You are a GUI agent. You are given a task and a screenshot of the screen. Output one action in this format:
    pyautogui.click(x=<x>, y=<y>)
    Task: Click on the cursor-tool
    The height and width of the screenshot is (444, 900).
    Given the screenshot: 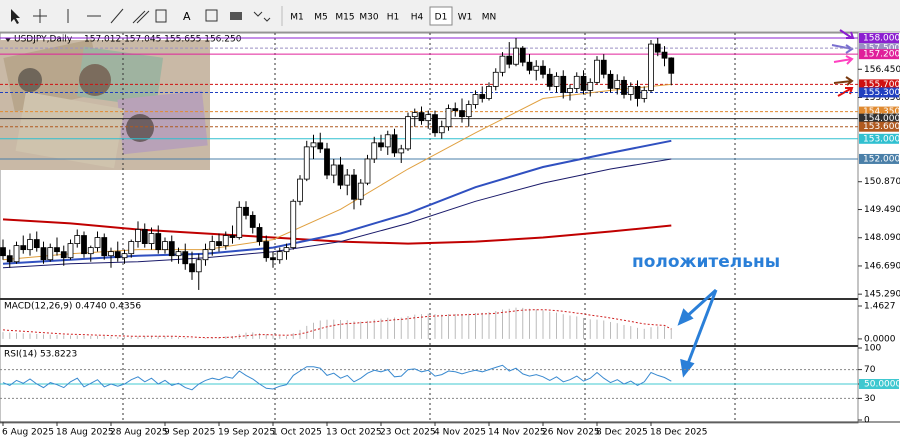 What is the action you would take?
    pyautogui.click(x=15, y=16)
    